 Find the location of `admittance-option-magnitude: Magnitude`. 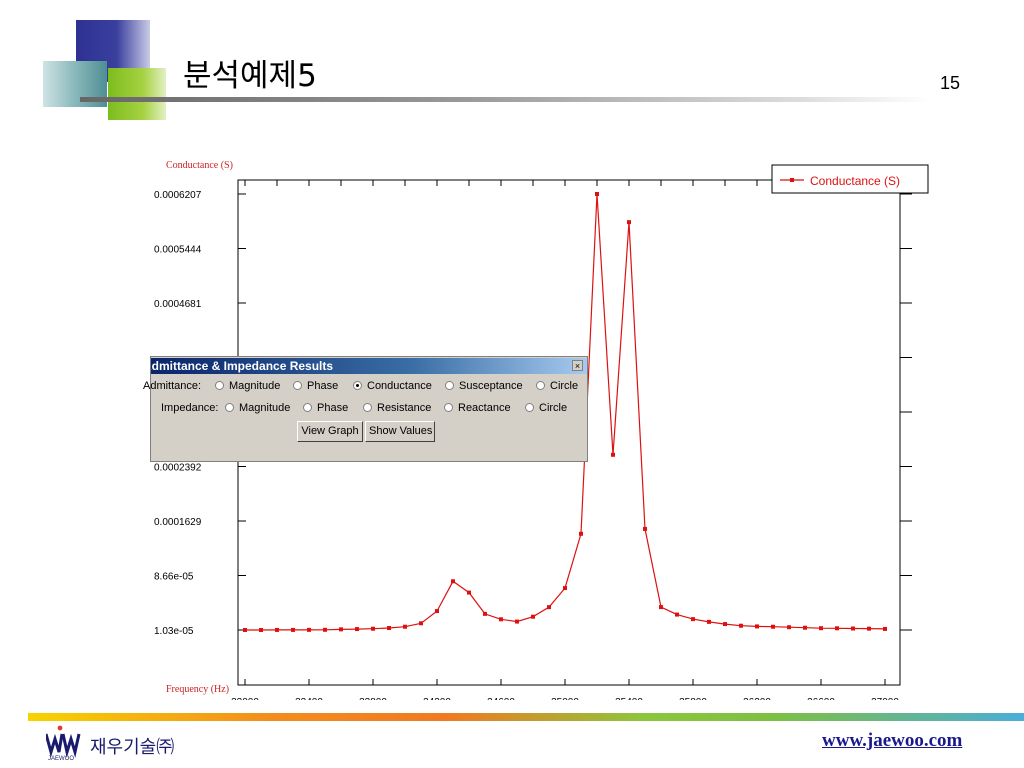

admittance-option-magnitude: Magnitude is located at coordinates (247, 386).